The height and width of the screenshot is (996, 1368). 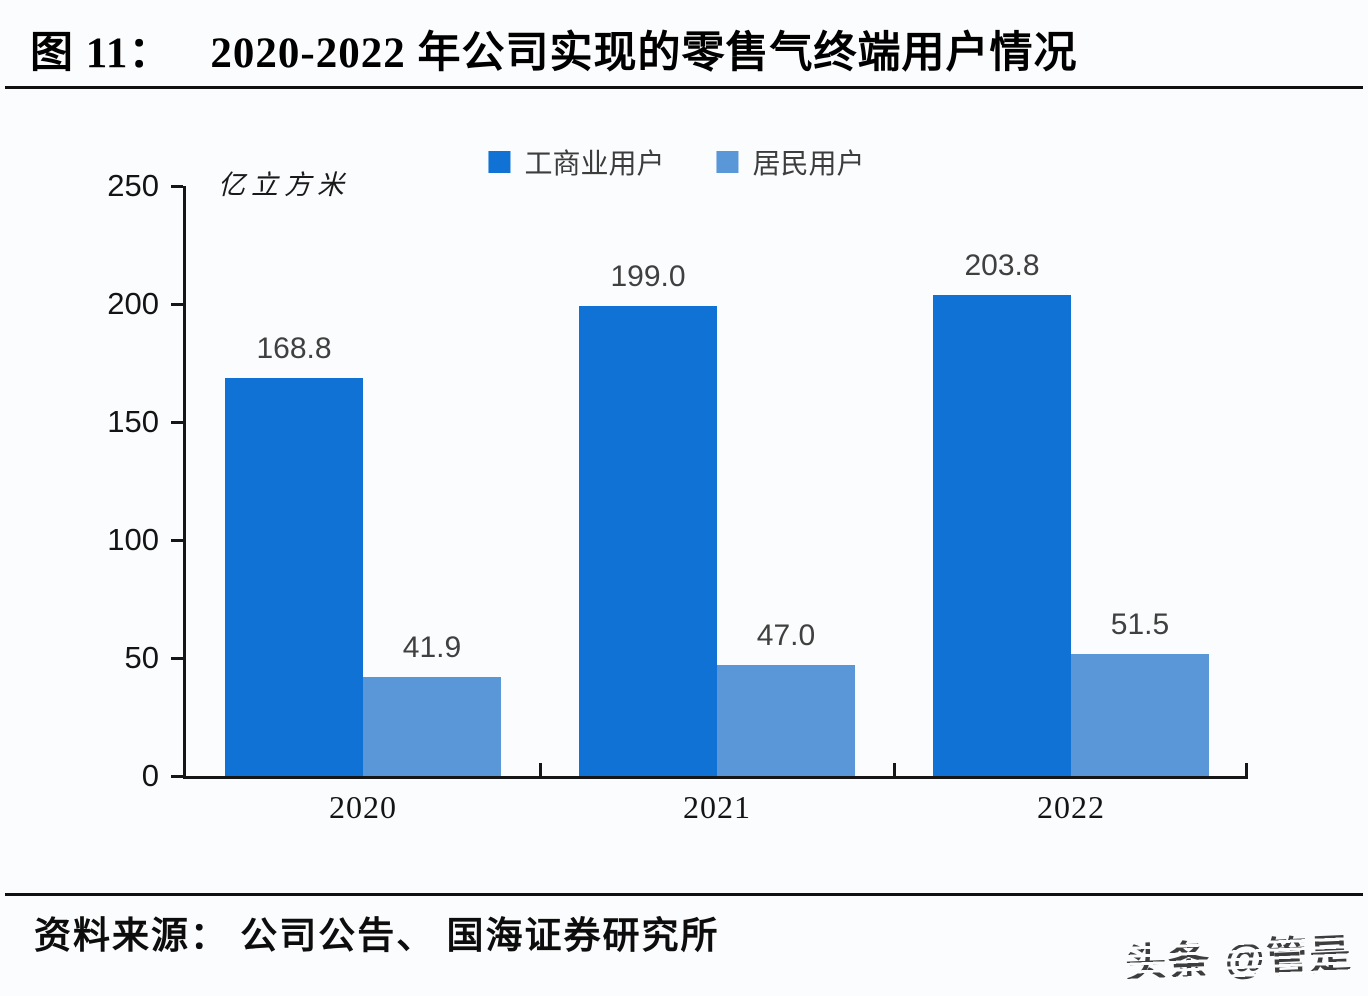 What do you see at coordinates (808, 163) in the screenshot?
I see `legend-label: 居民用户` at bounding box center [808, 163].